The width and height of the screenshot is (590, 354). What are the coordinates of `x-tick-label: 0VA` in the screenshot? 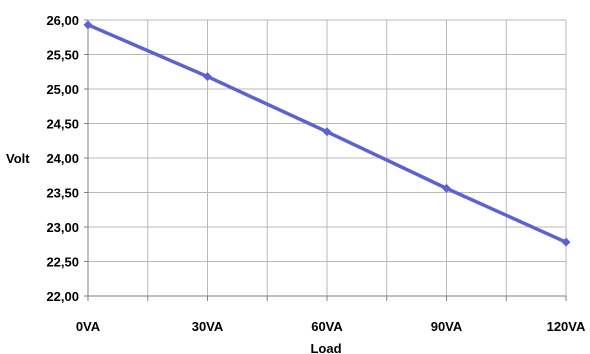 It's located at (88, 326).